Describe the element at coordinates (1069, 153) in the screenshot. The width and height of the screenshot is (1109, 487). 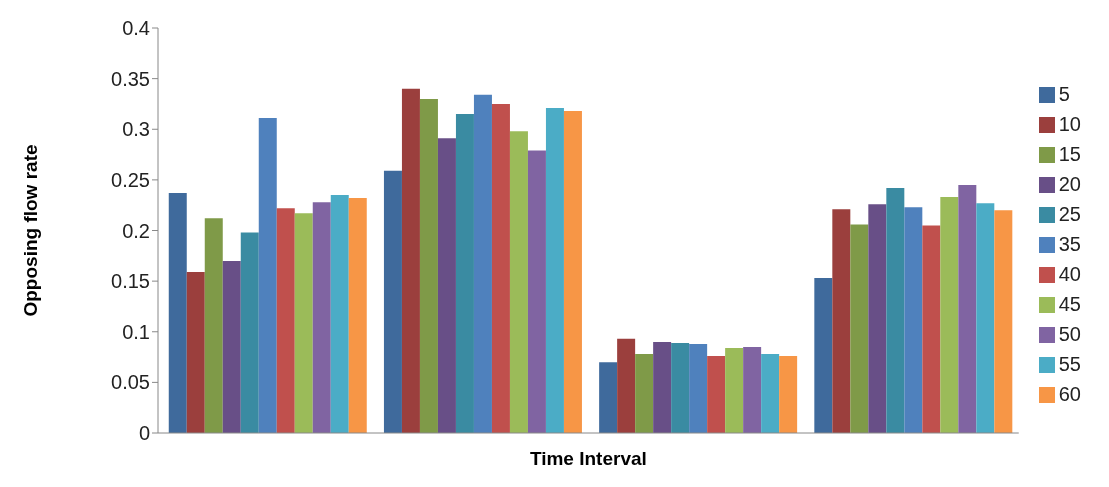
I see `legend-label: 15` at that location.